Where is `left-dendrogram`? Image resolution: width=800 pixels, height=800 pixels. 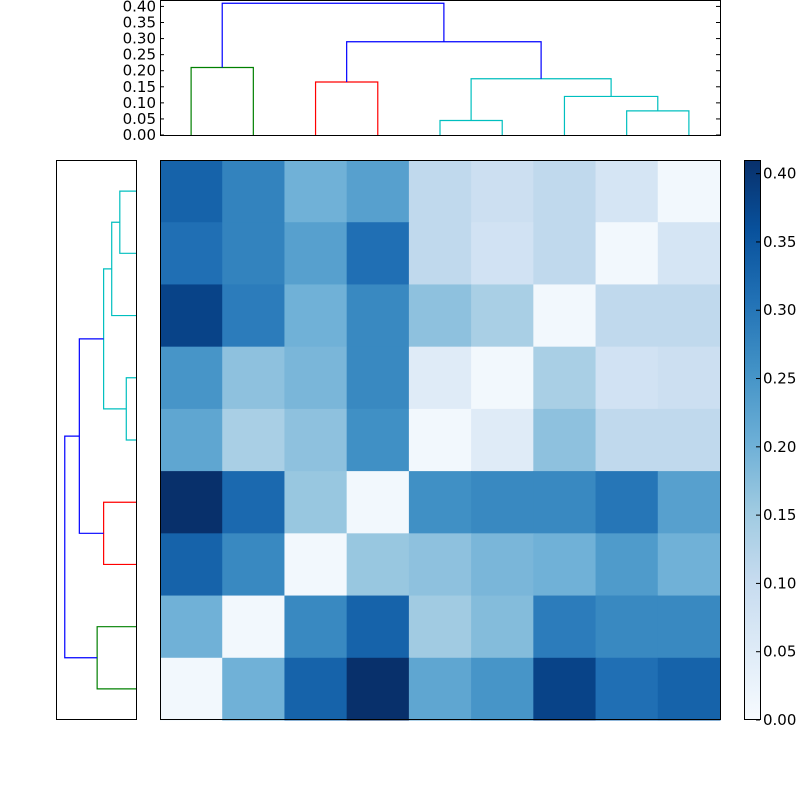
left-dendrogram is located at coordinates (96, 440).